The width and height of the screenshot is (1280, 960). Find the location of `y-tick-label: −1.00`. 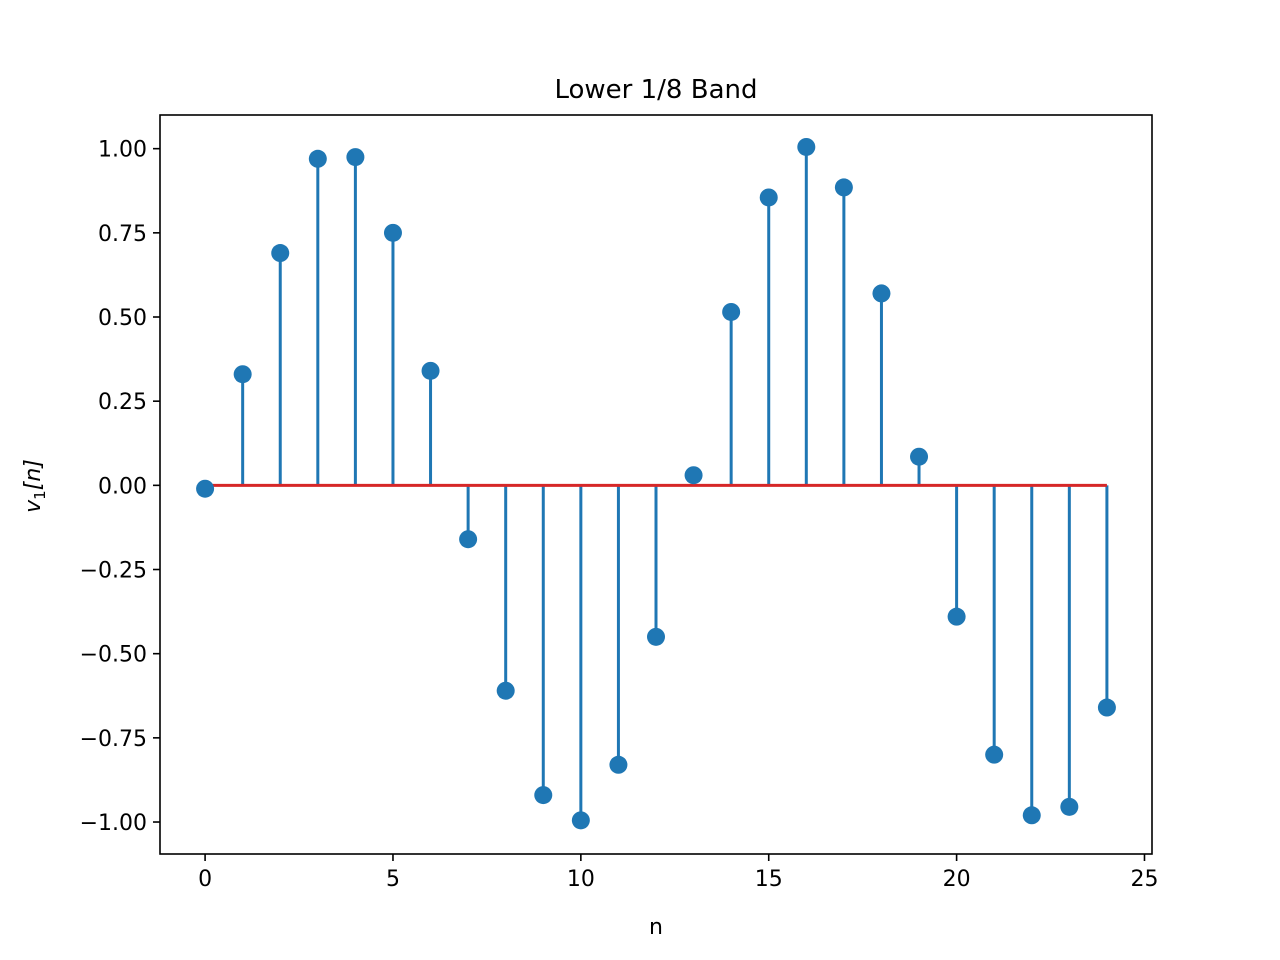

y-tick-label: −1.00 is located at coordinates (113, 823).